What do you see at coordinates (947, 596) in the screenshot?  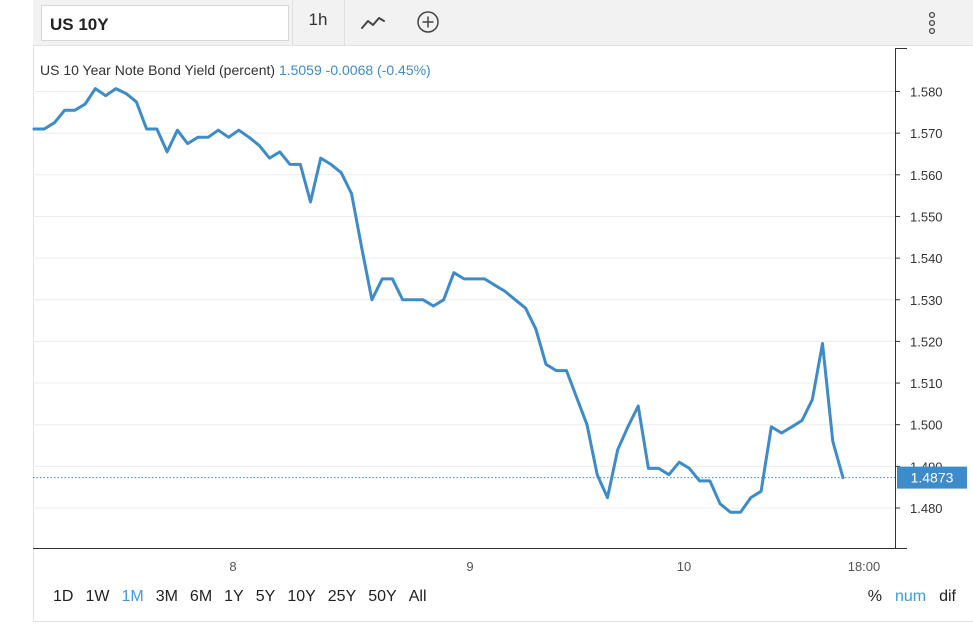 I see `scale-mode-button: dif` at bounding box center [947, 596].